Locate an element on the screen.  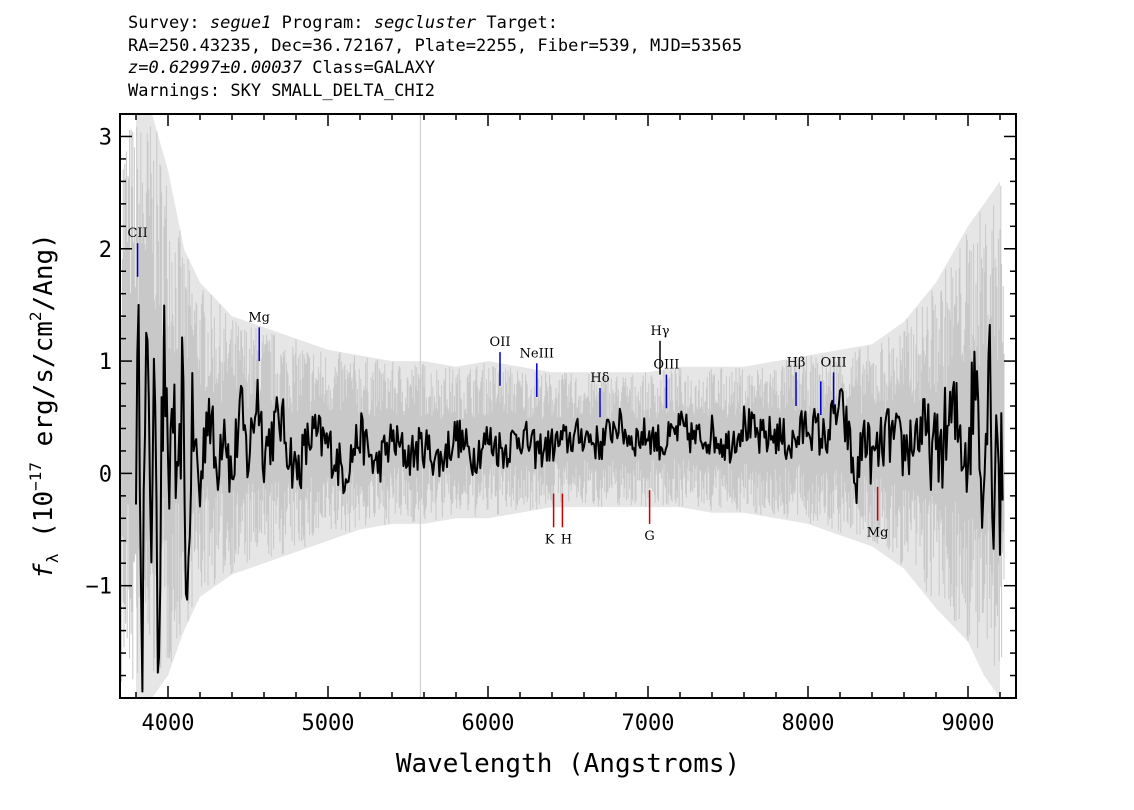
x-tick-label: 8000 is located at coordinates (808, 723).